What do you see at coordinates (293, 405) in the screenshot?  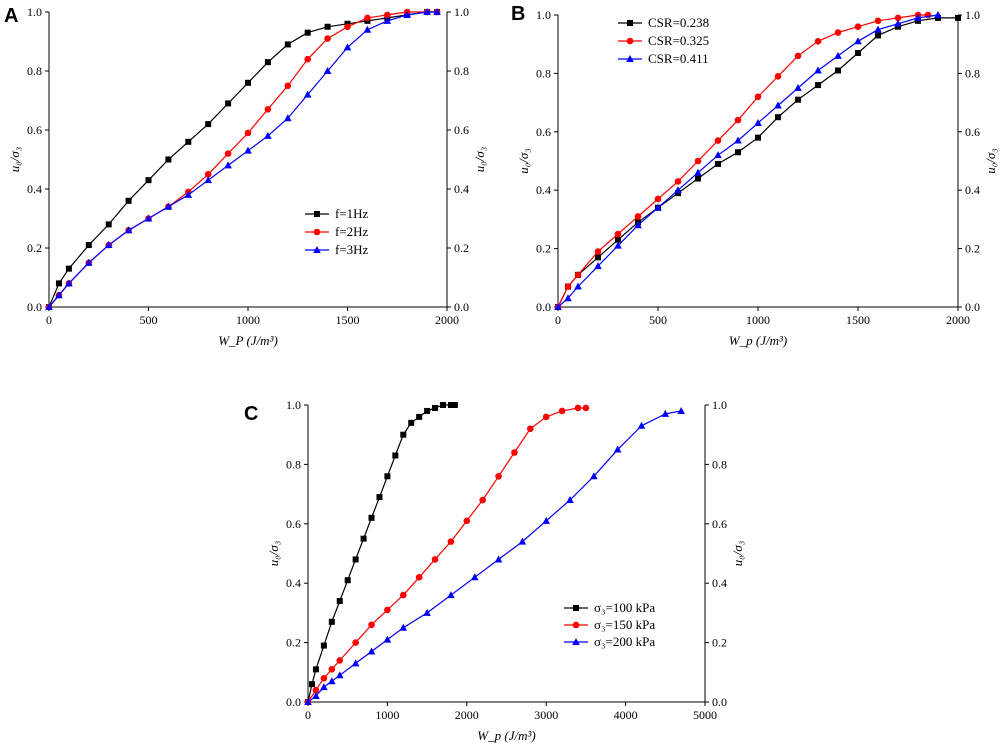 I see `y-tick-label-left: 1.0` at bounding box center [293, 405].